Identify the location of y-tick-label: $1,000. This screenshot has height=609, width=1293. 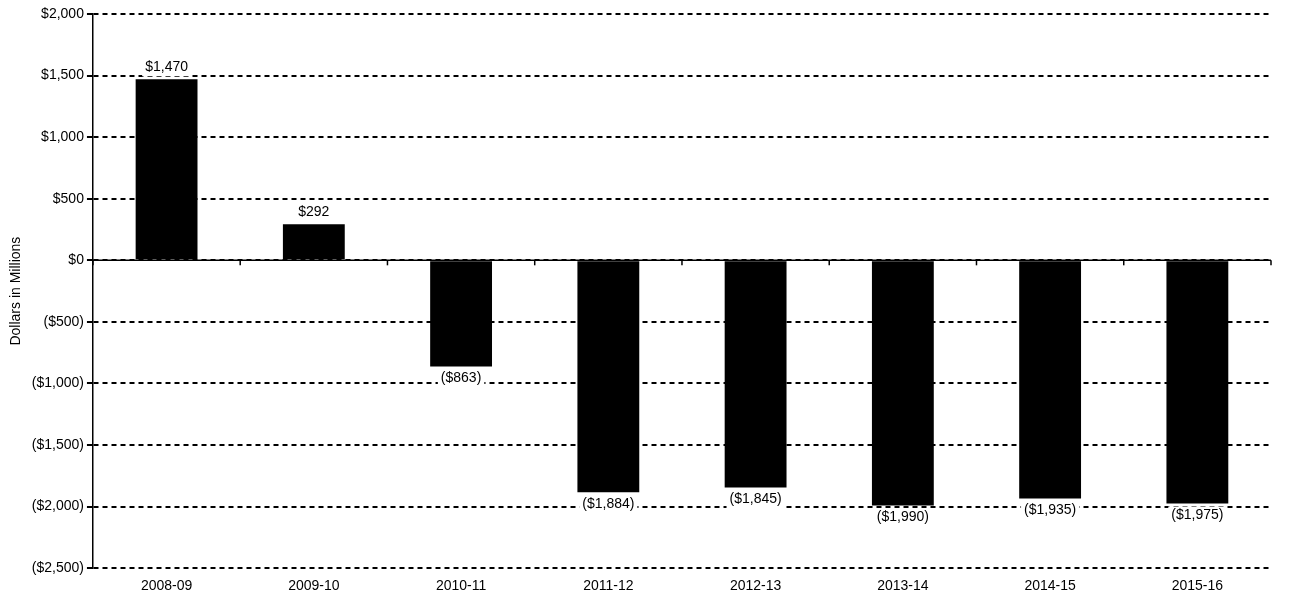
(63, 136).